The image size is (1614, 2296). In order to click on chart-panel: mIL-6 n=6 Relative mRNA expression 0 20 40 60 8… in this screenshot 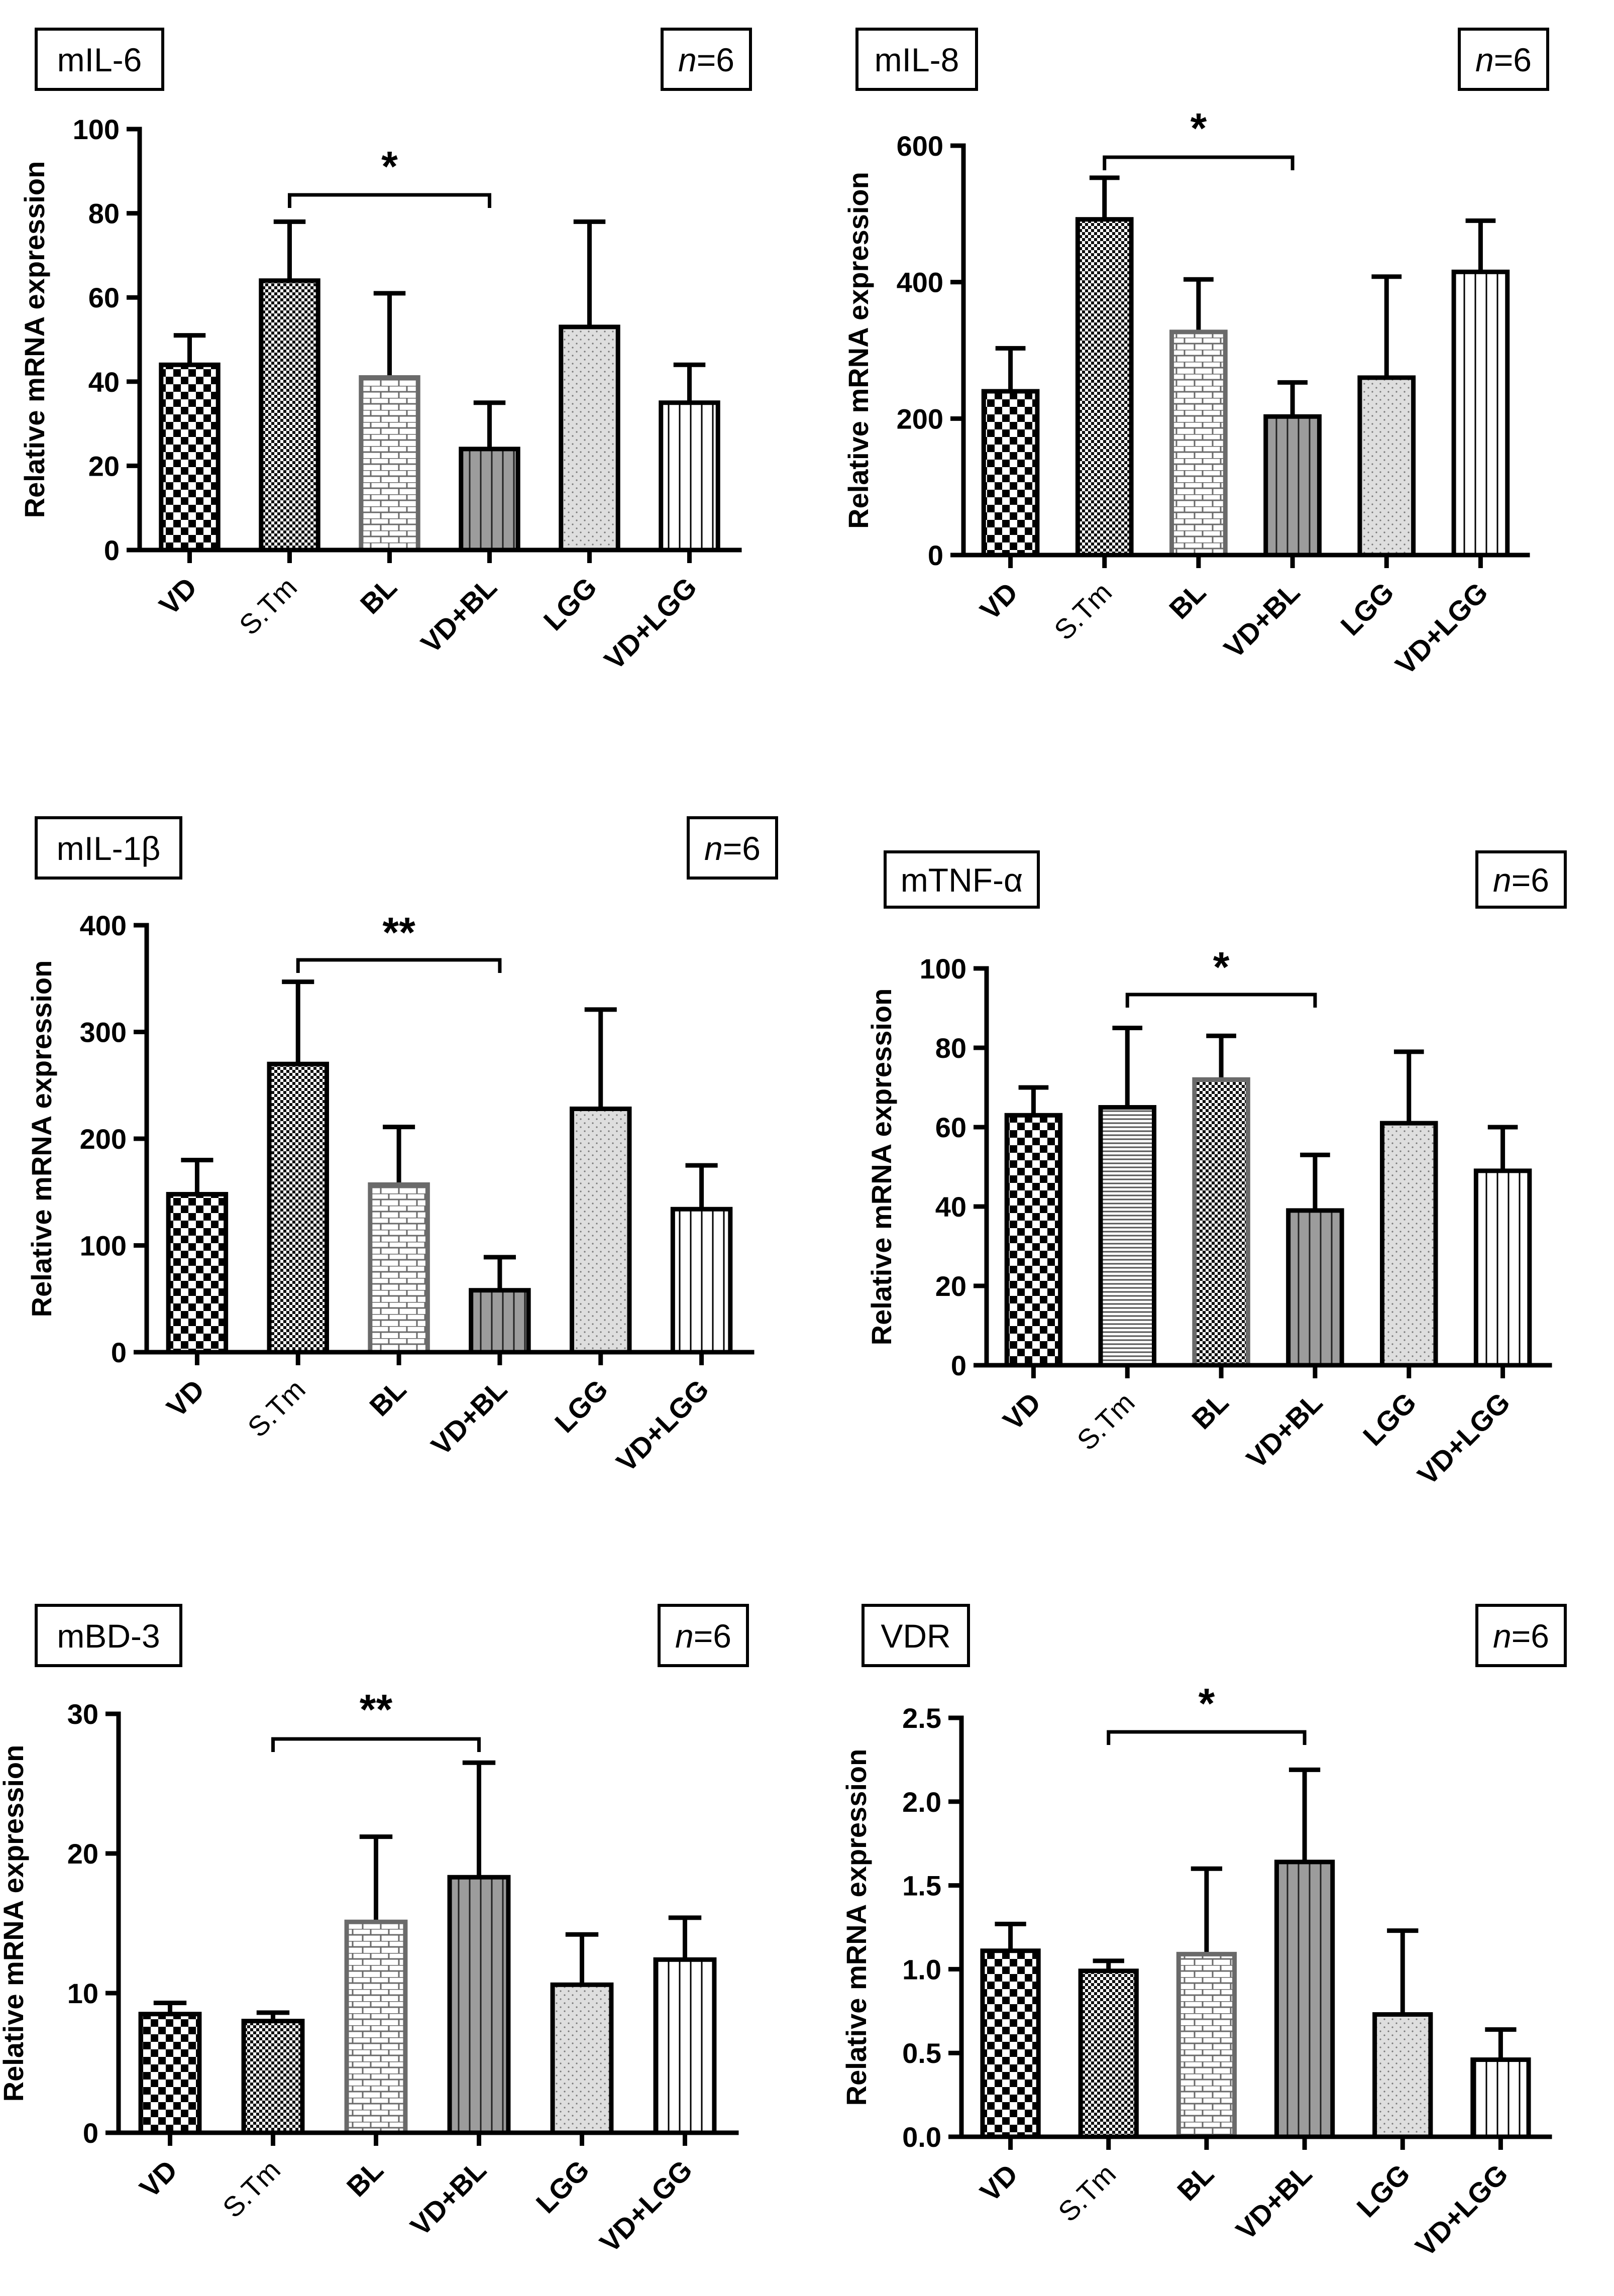, I will do `click(385, 352)`.